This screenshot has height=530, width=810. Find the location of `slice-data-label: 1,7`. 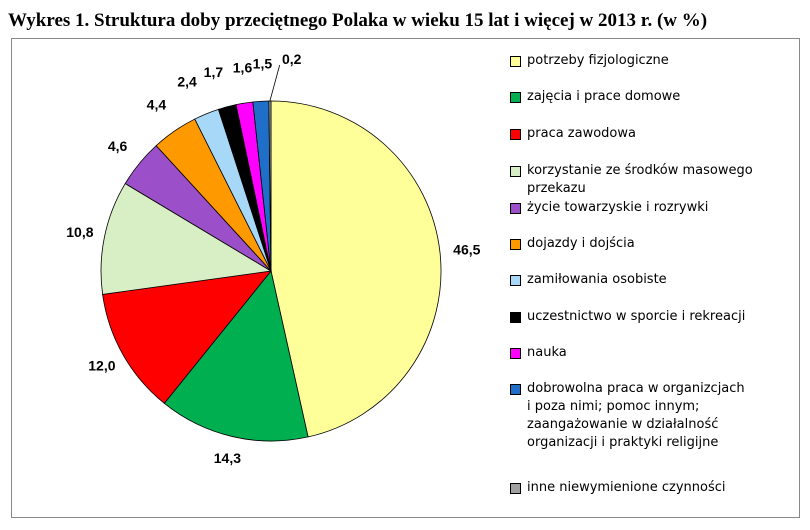

slice-data-label: 1,7 is located at coordinates (214, 72).